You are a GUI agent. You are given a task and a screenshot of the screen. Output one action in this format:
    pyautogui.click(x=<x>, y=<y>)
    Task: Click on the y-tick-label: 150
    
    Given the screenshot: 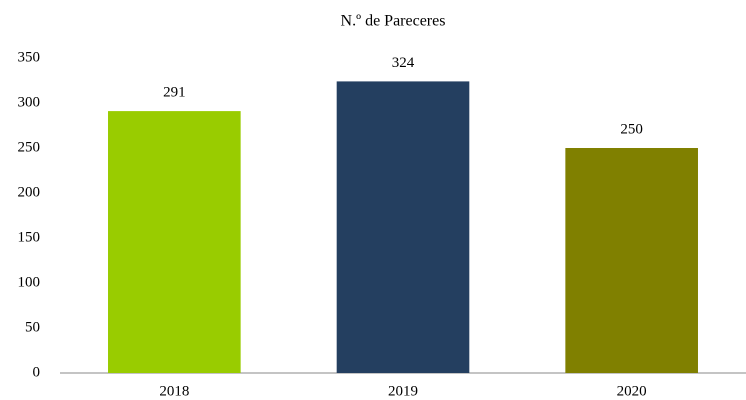 What is the action you would take?
    pyautogui.click(x=29, y=237)
    